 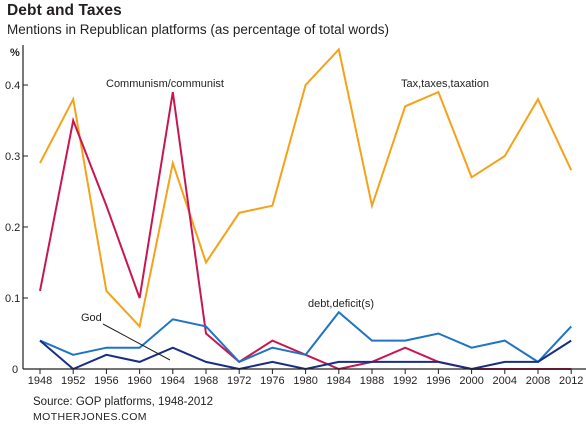 I want to click on x-tick-label: 1984, so click(x=339, y=381).